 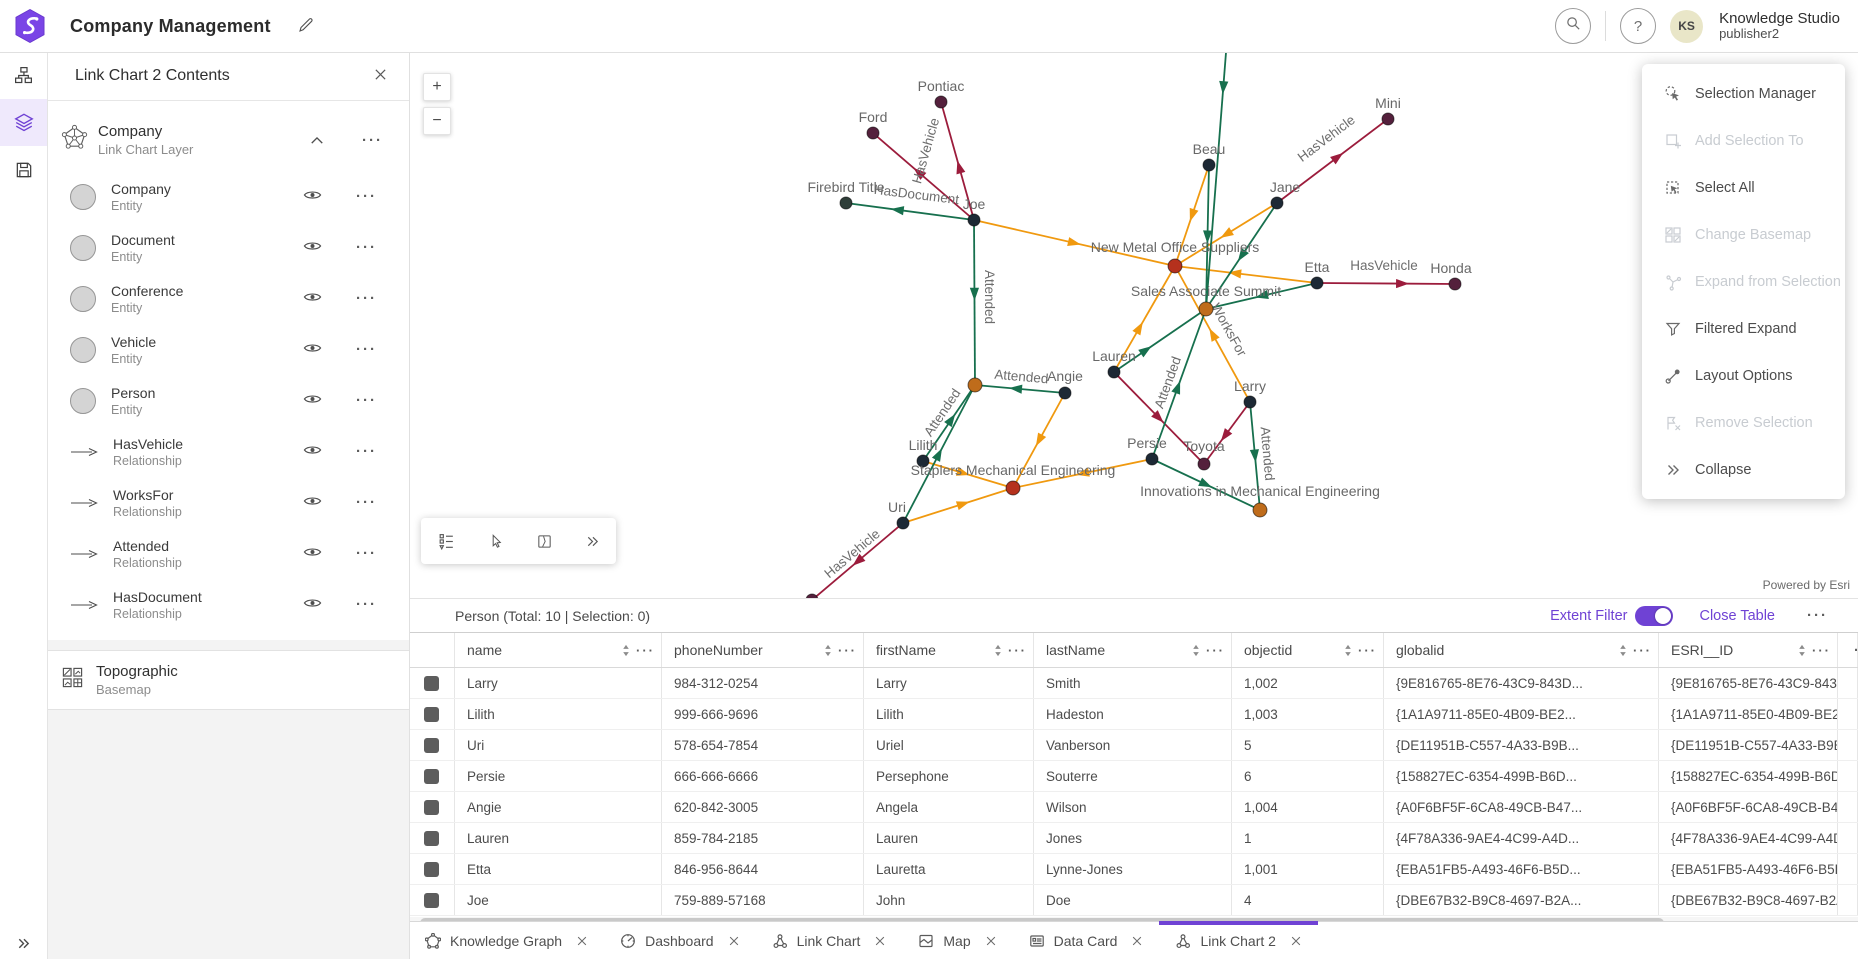 What do you see at coordinates (1217, 181) in the screenshot?
I see `edge-attended-offtop-summit` at bounding box center [1217, 181].